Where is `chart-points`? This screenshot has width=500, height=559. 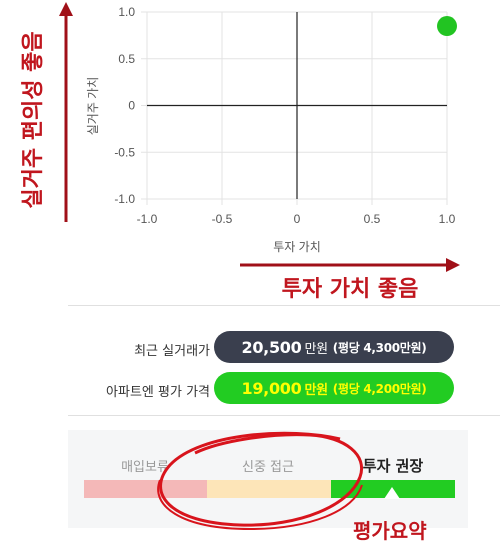
chart-points is located at coordinates (447, 26).